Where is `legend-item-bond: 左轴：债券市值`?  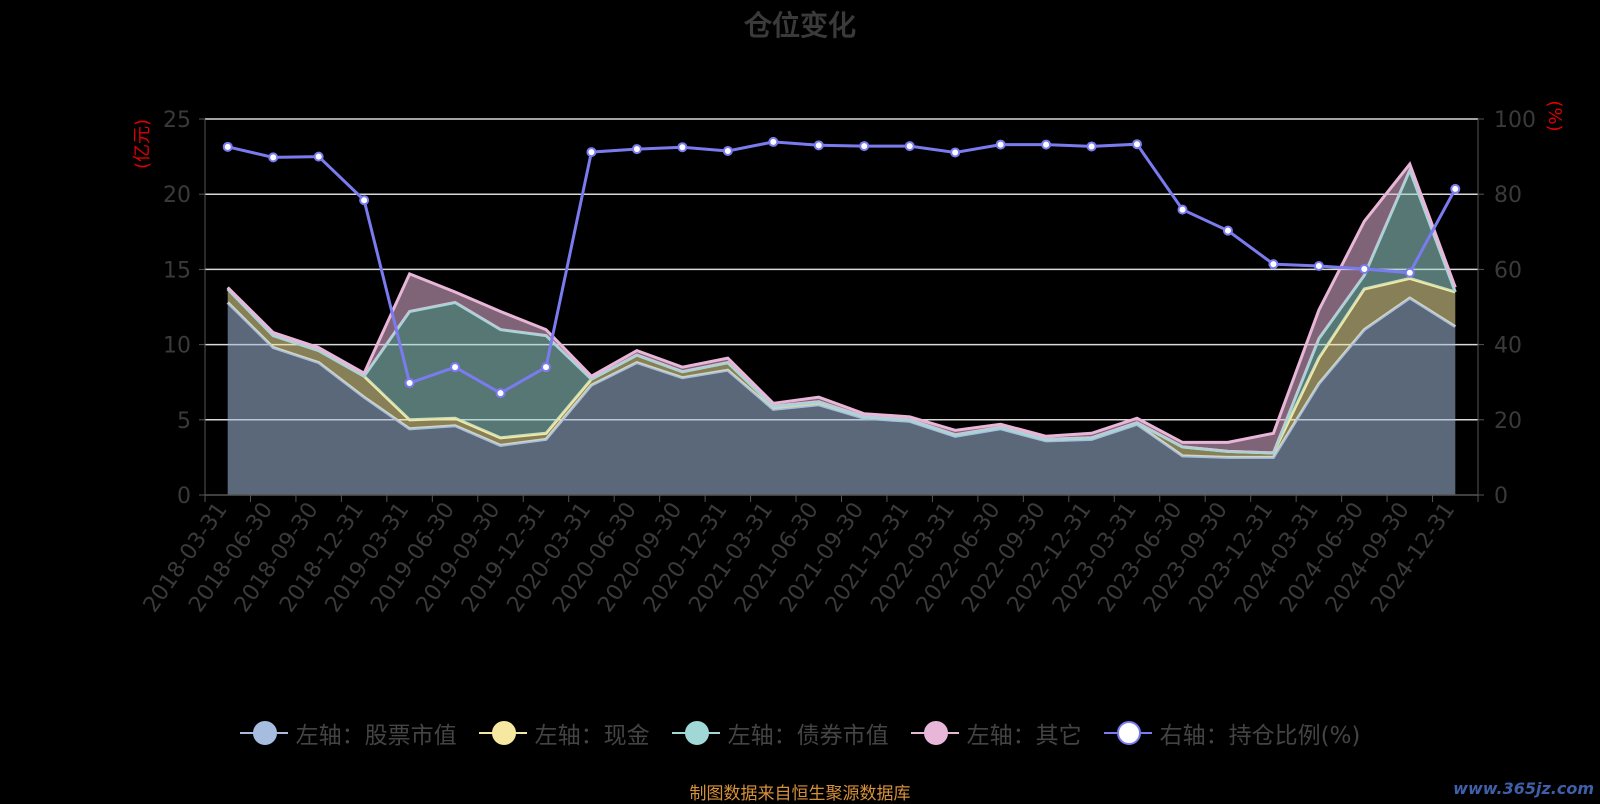
legend-item-bond: 左轴：债券市值 is located at coordinates (780, 733).